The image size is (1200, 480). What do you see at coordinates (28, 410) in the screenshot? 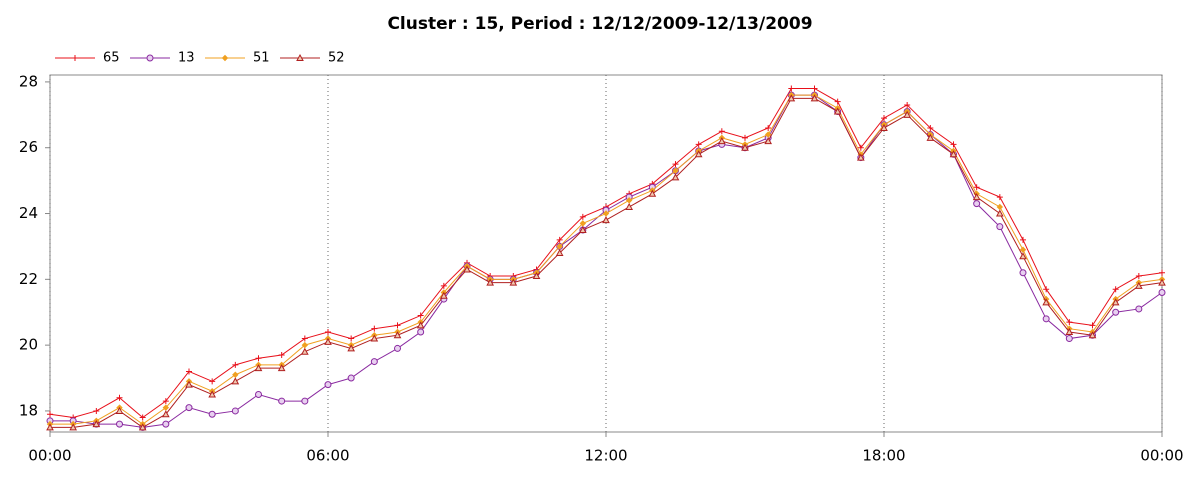
I see `y-tick-label: 18` at bounding box center [28, 410].